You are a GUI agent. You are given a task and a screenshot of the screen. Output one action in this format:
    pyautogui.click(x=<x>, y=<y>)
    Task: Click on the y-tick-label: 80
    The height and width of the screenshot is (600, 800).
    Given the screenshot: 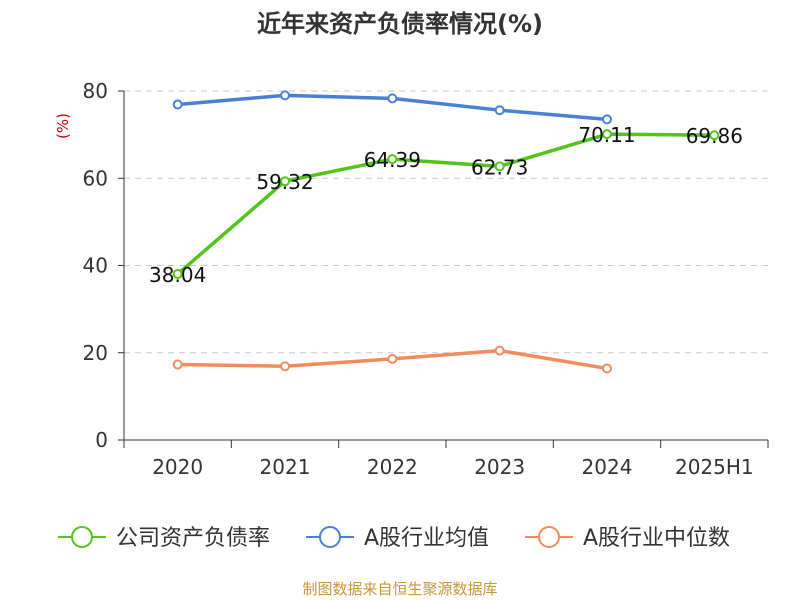 What is the action you would take?
    pyautogui.click(x=95, y=91)
    